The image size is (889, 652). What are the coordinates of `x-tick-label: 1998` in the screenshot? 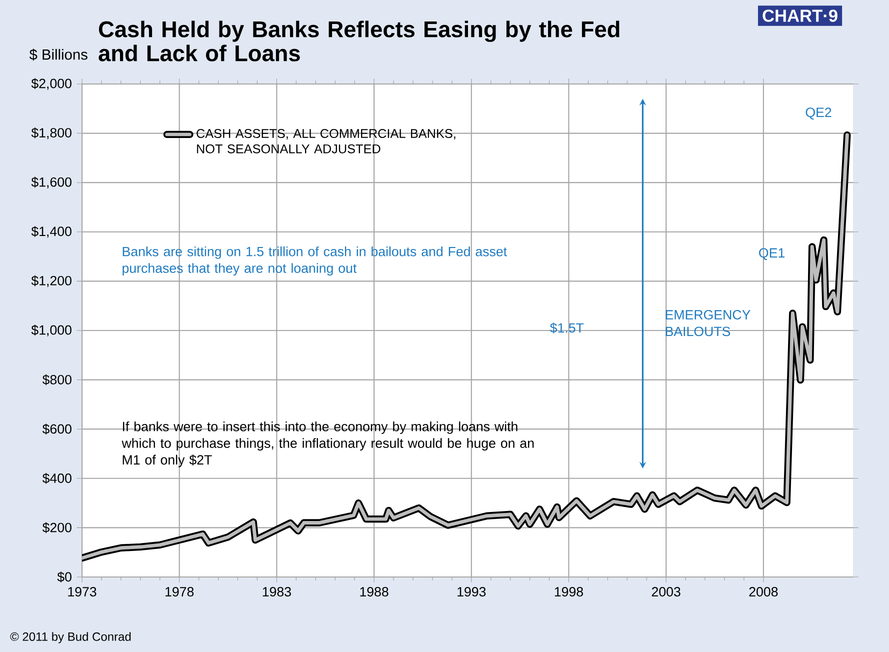 It's located at (568, 591).